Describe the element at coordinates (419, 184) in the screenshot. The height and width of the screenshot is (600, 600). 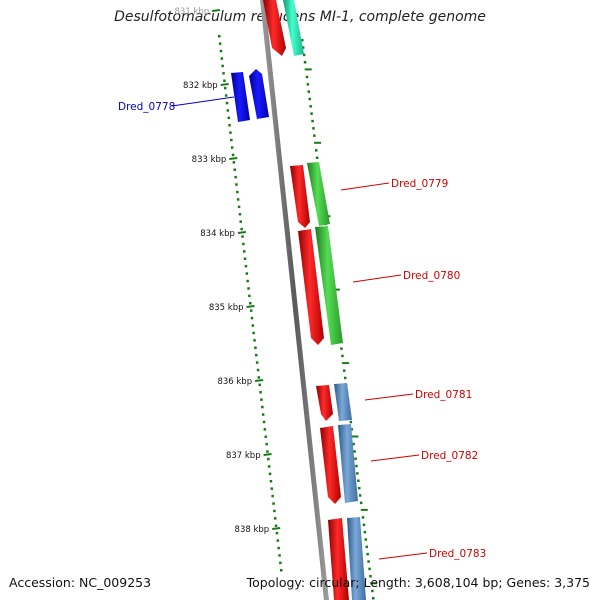
I see `gene-label-dred-0779: Dred_0779` at that location.